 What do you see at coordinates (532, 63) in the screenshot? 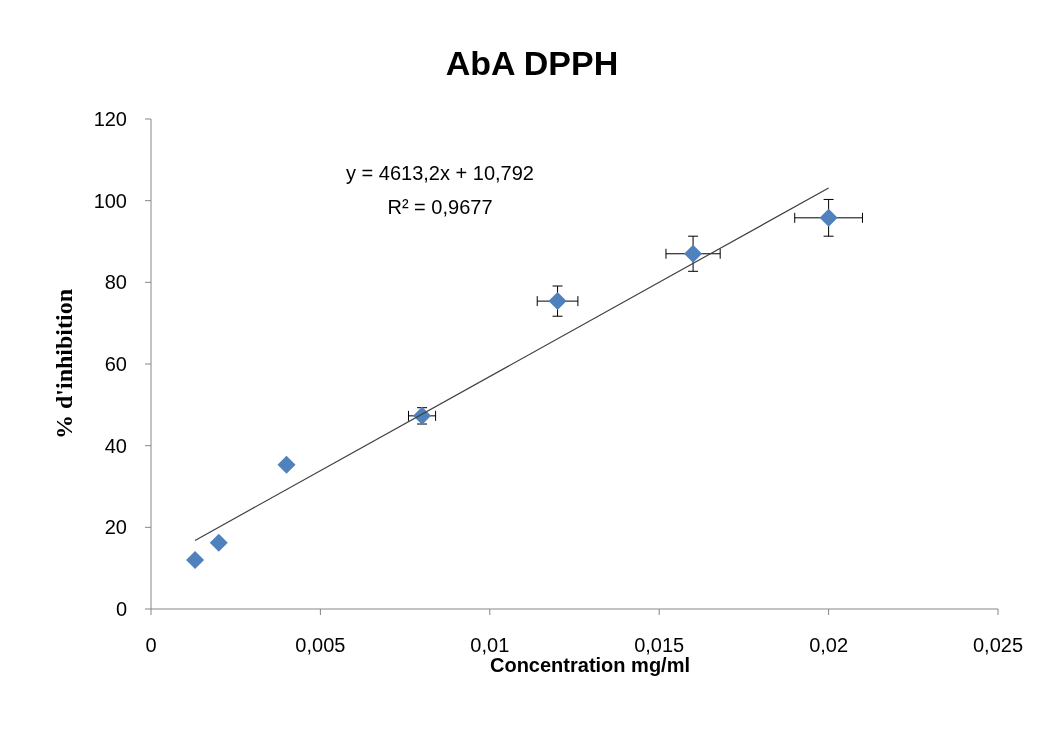
I see `chart-title: AbA DPPH` at bounding box center [532, 63].